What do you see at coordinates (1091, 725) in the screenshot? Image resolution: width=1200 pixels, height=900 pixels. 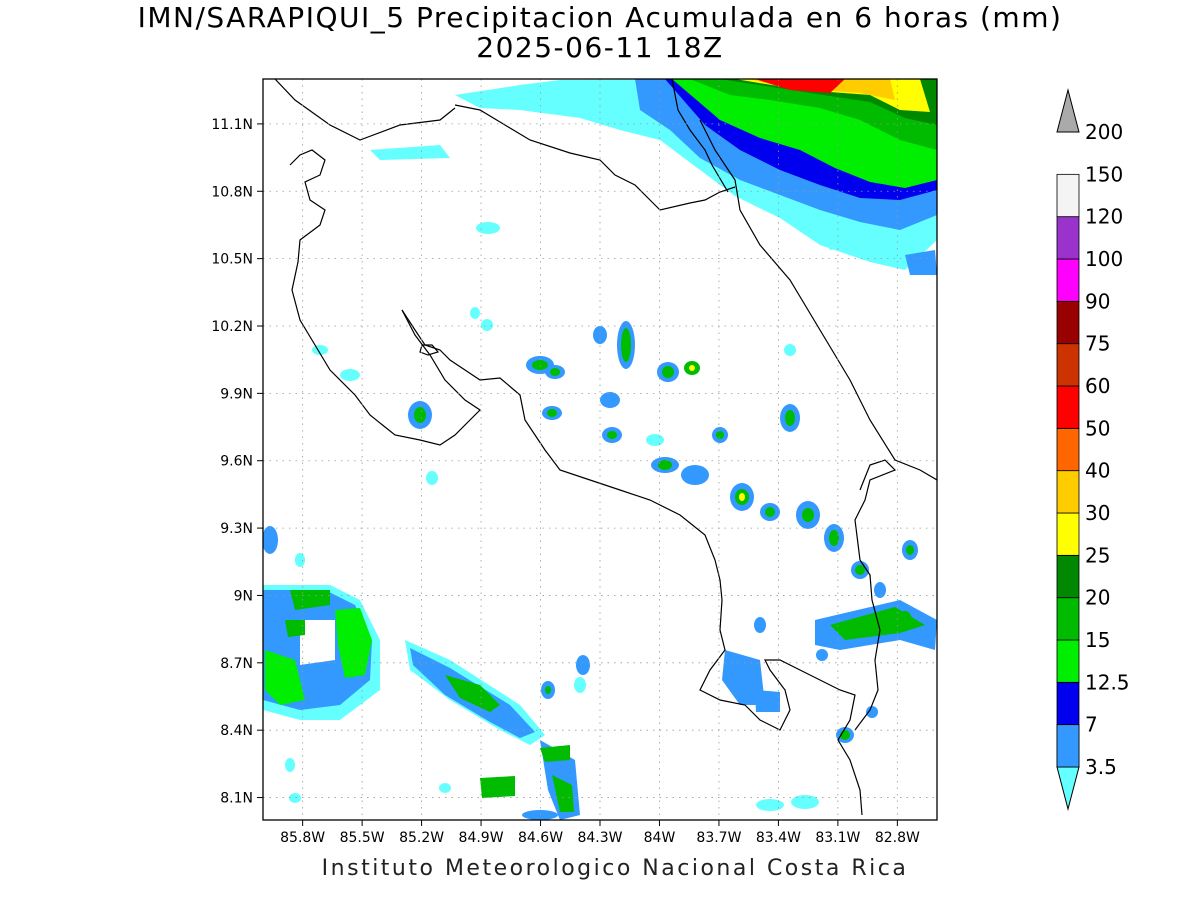 I see `colorbar-label: 7` at bounding box center [1091, 725].